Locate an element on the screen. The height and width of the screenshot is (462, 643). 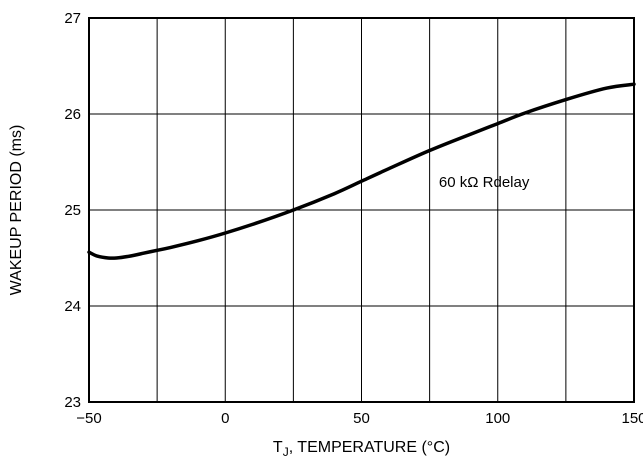
y-tick-label: 25 is located at coordinates (72, 210).